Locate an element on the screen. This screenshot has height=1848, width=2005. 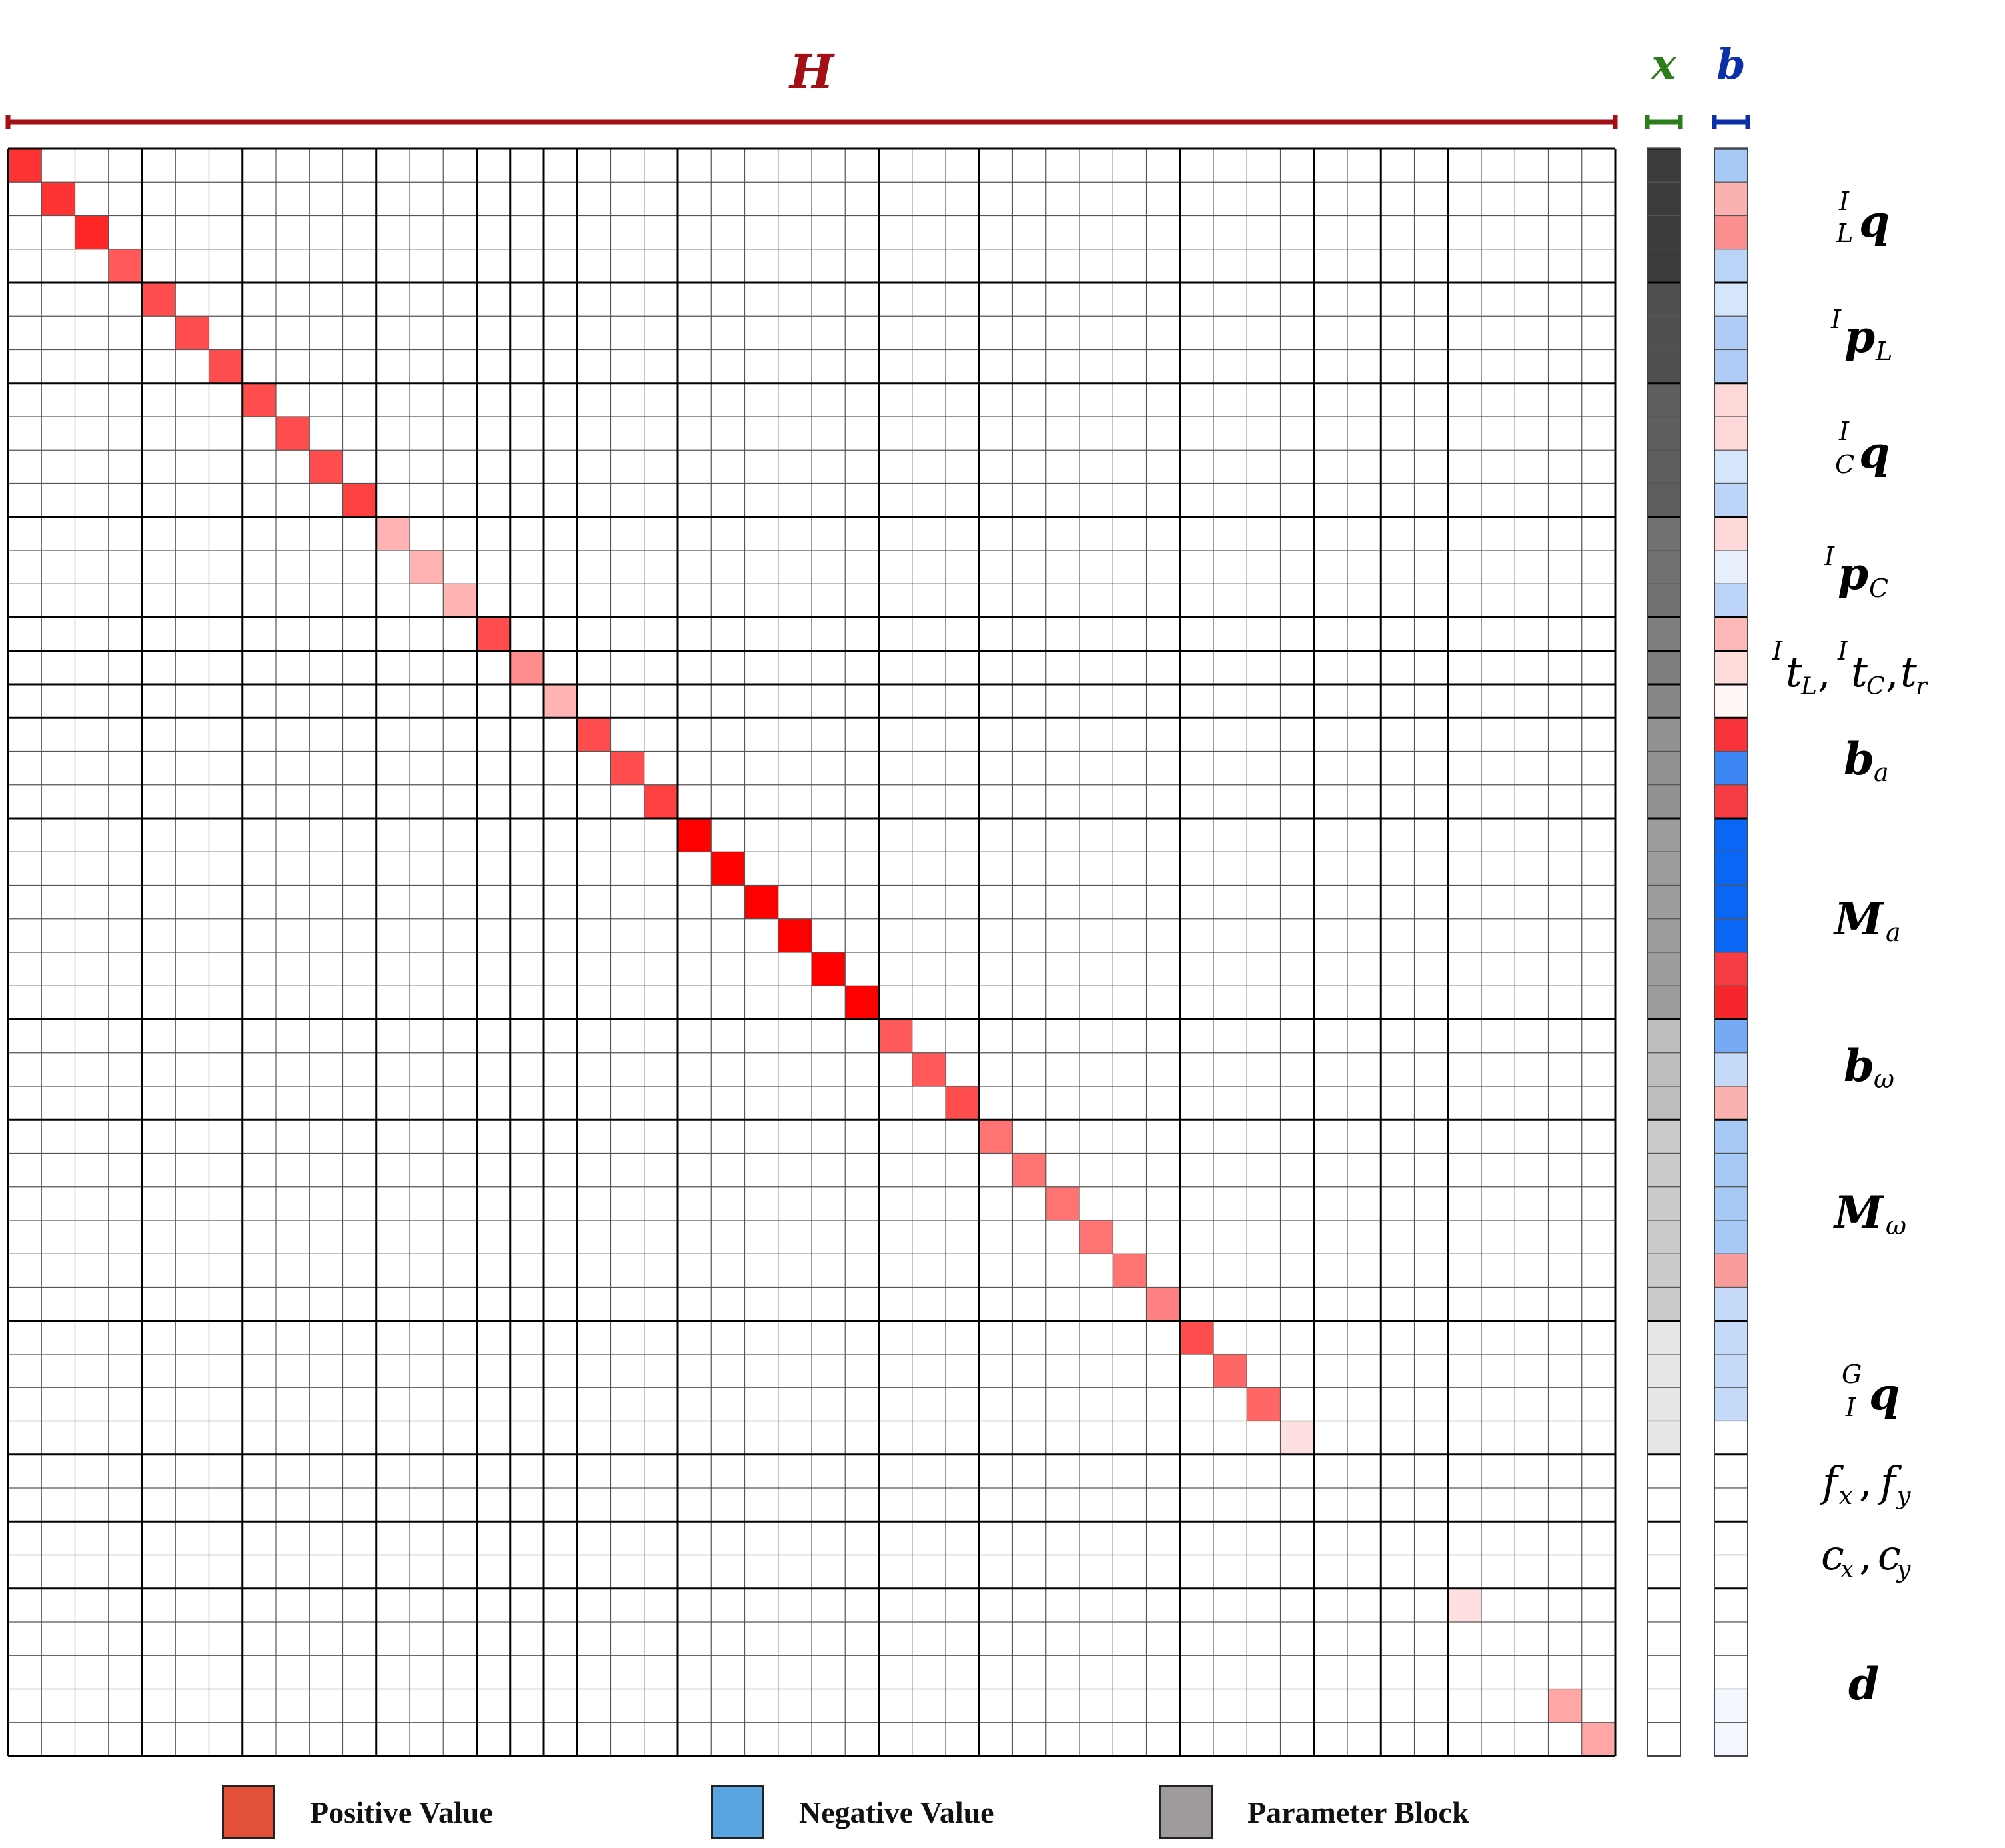
row-label-cx-cy: c x , c y is located at coordinates (1866, 1557).